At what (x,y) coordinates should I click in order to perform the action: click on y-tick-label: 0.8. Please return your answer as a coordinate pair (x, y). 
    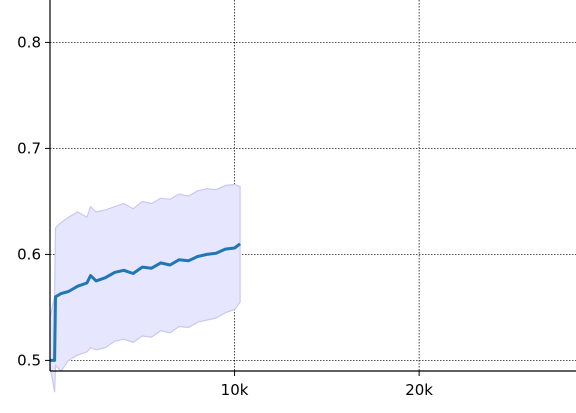
    Looking at the image, I should click on (29, 42).